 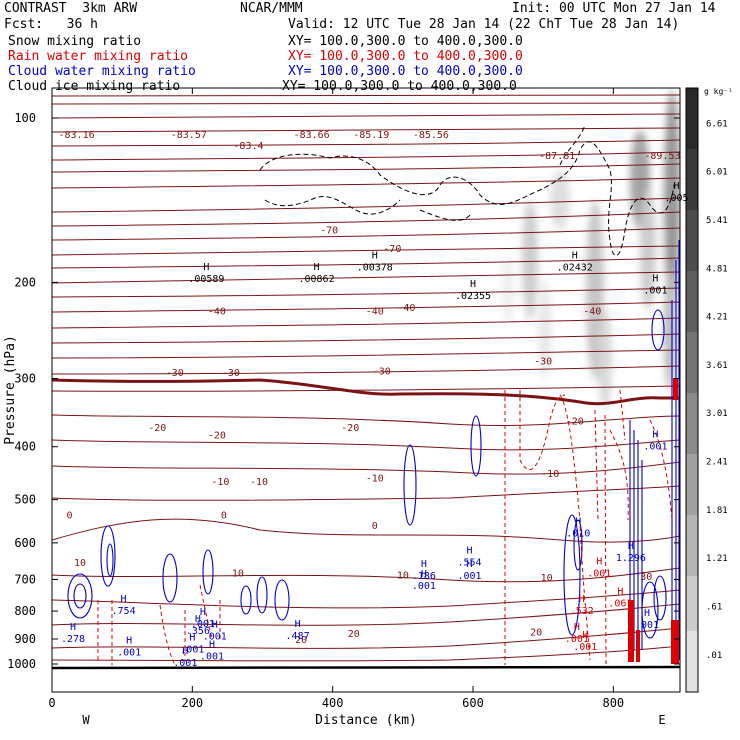 I want to click on colorbar-tick-label: 6.61, so click(x=717, y=124).